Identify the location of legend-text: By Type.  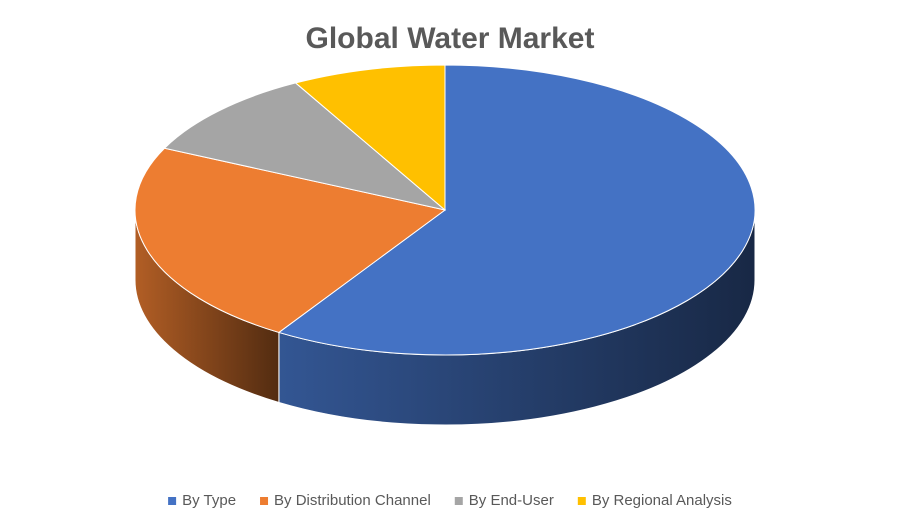
(209, 500).